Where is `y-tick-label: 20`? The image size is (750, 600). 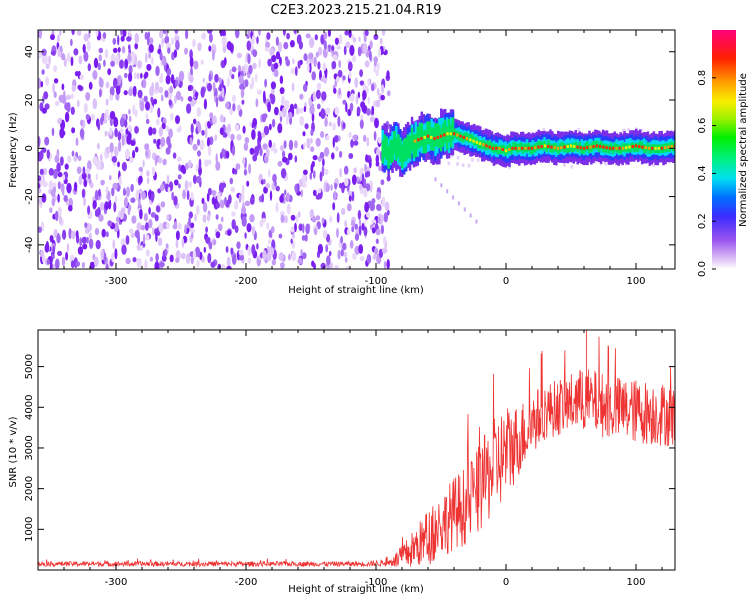 y-tick-label: 20 is located at coordinates (29, 100).